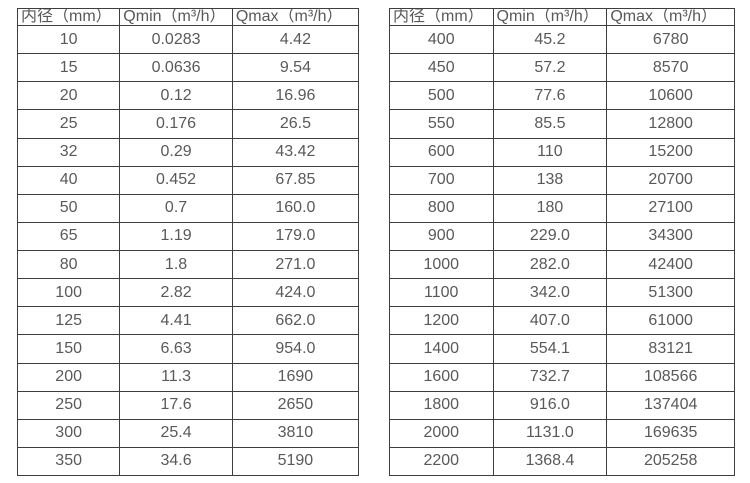 Image resolution: width=750 pixels, height=483 pixels. Describe the element at coordinates (670, 433) in the screenshot. I see `table-cell: 169635` at that location.